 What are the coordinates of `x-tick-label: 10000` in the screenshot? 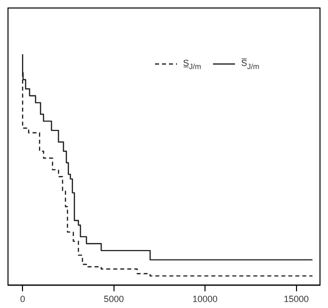 It's located at (205, 299).